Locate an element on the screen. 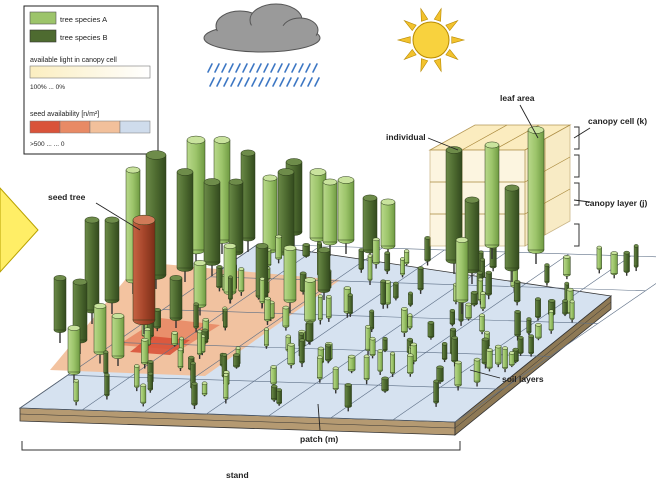 The image size is (656, 488). cloud-icon is located at coordinates (262, 28).